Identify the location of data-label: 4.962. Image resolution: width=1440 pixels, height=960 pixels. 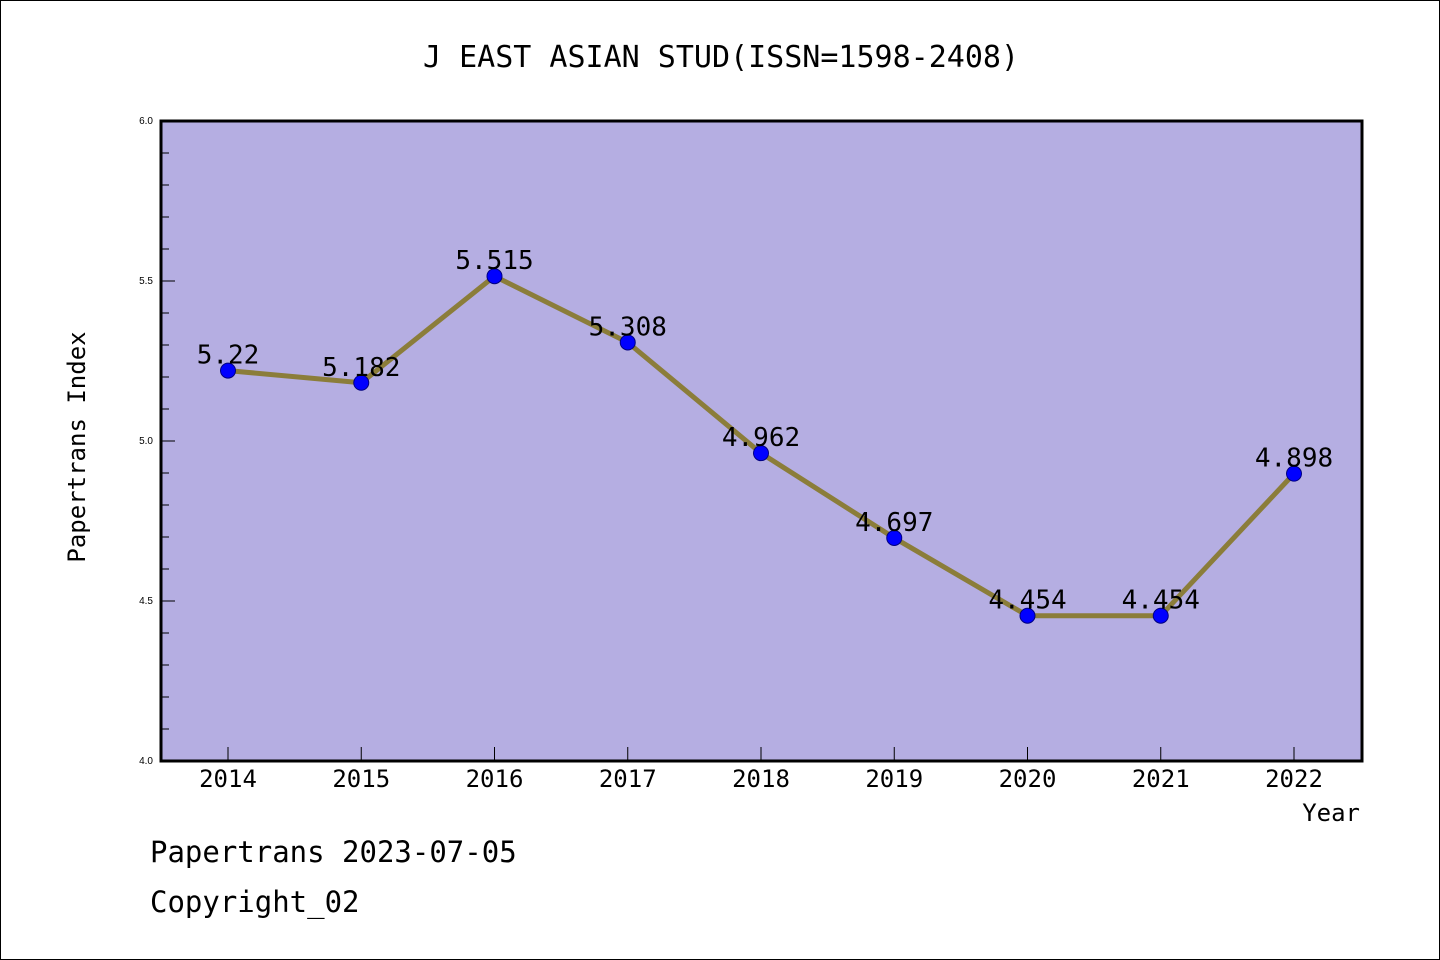
(761, 438).